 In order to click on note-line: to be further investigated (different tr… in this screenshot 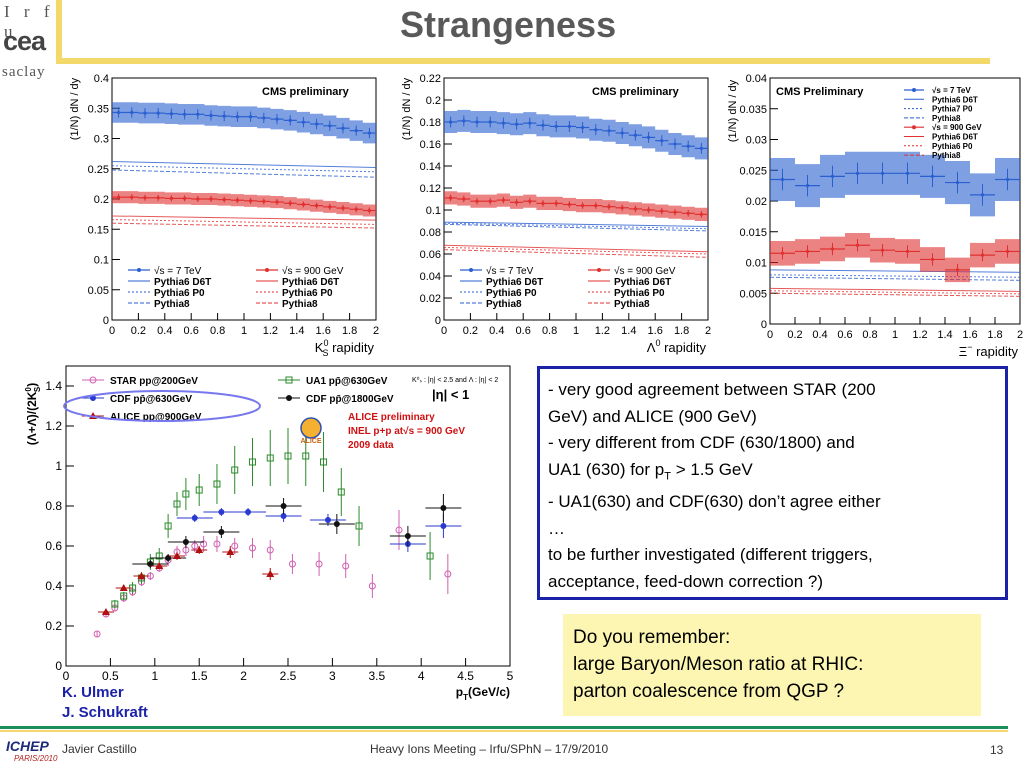, I will do `click(710, 555)`.